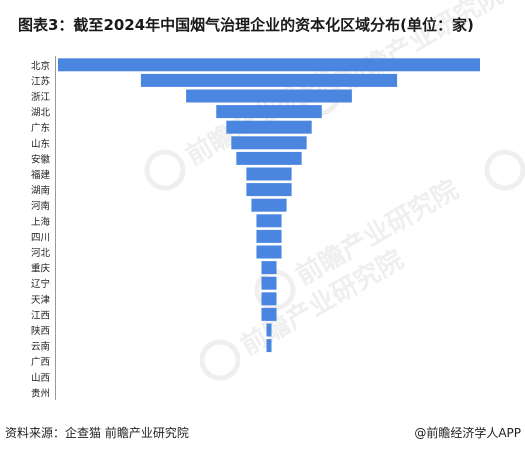 This screenshot has width=525, height=452. What do you see at coordinates (40, 66) in the screenshot?
I see `category-label: 北京` at bounding box center [40, 66].